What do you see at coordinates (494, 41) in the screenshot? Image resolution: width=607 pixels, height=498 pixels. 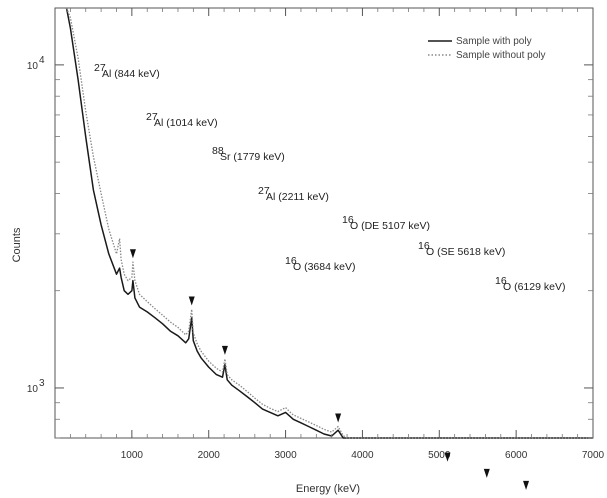 I see `legend-label-with-poly: Sample with poly` at bounding box center [494, 41].